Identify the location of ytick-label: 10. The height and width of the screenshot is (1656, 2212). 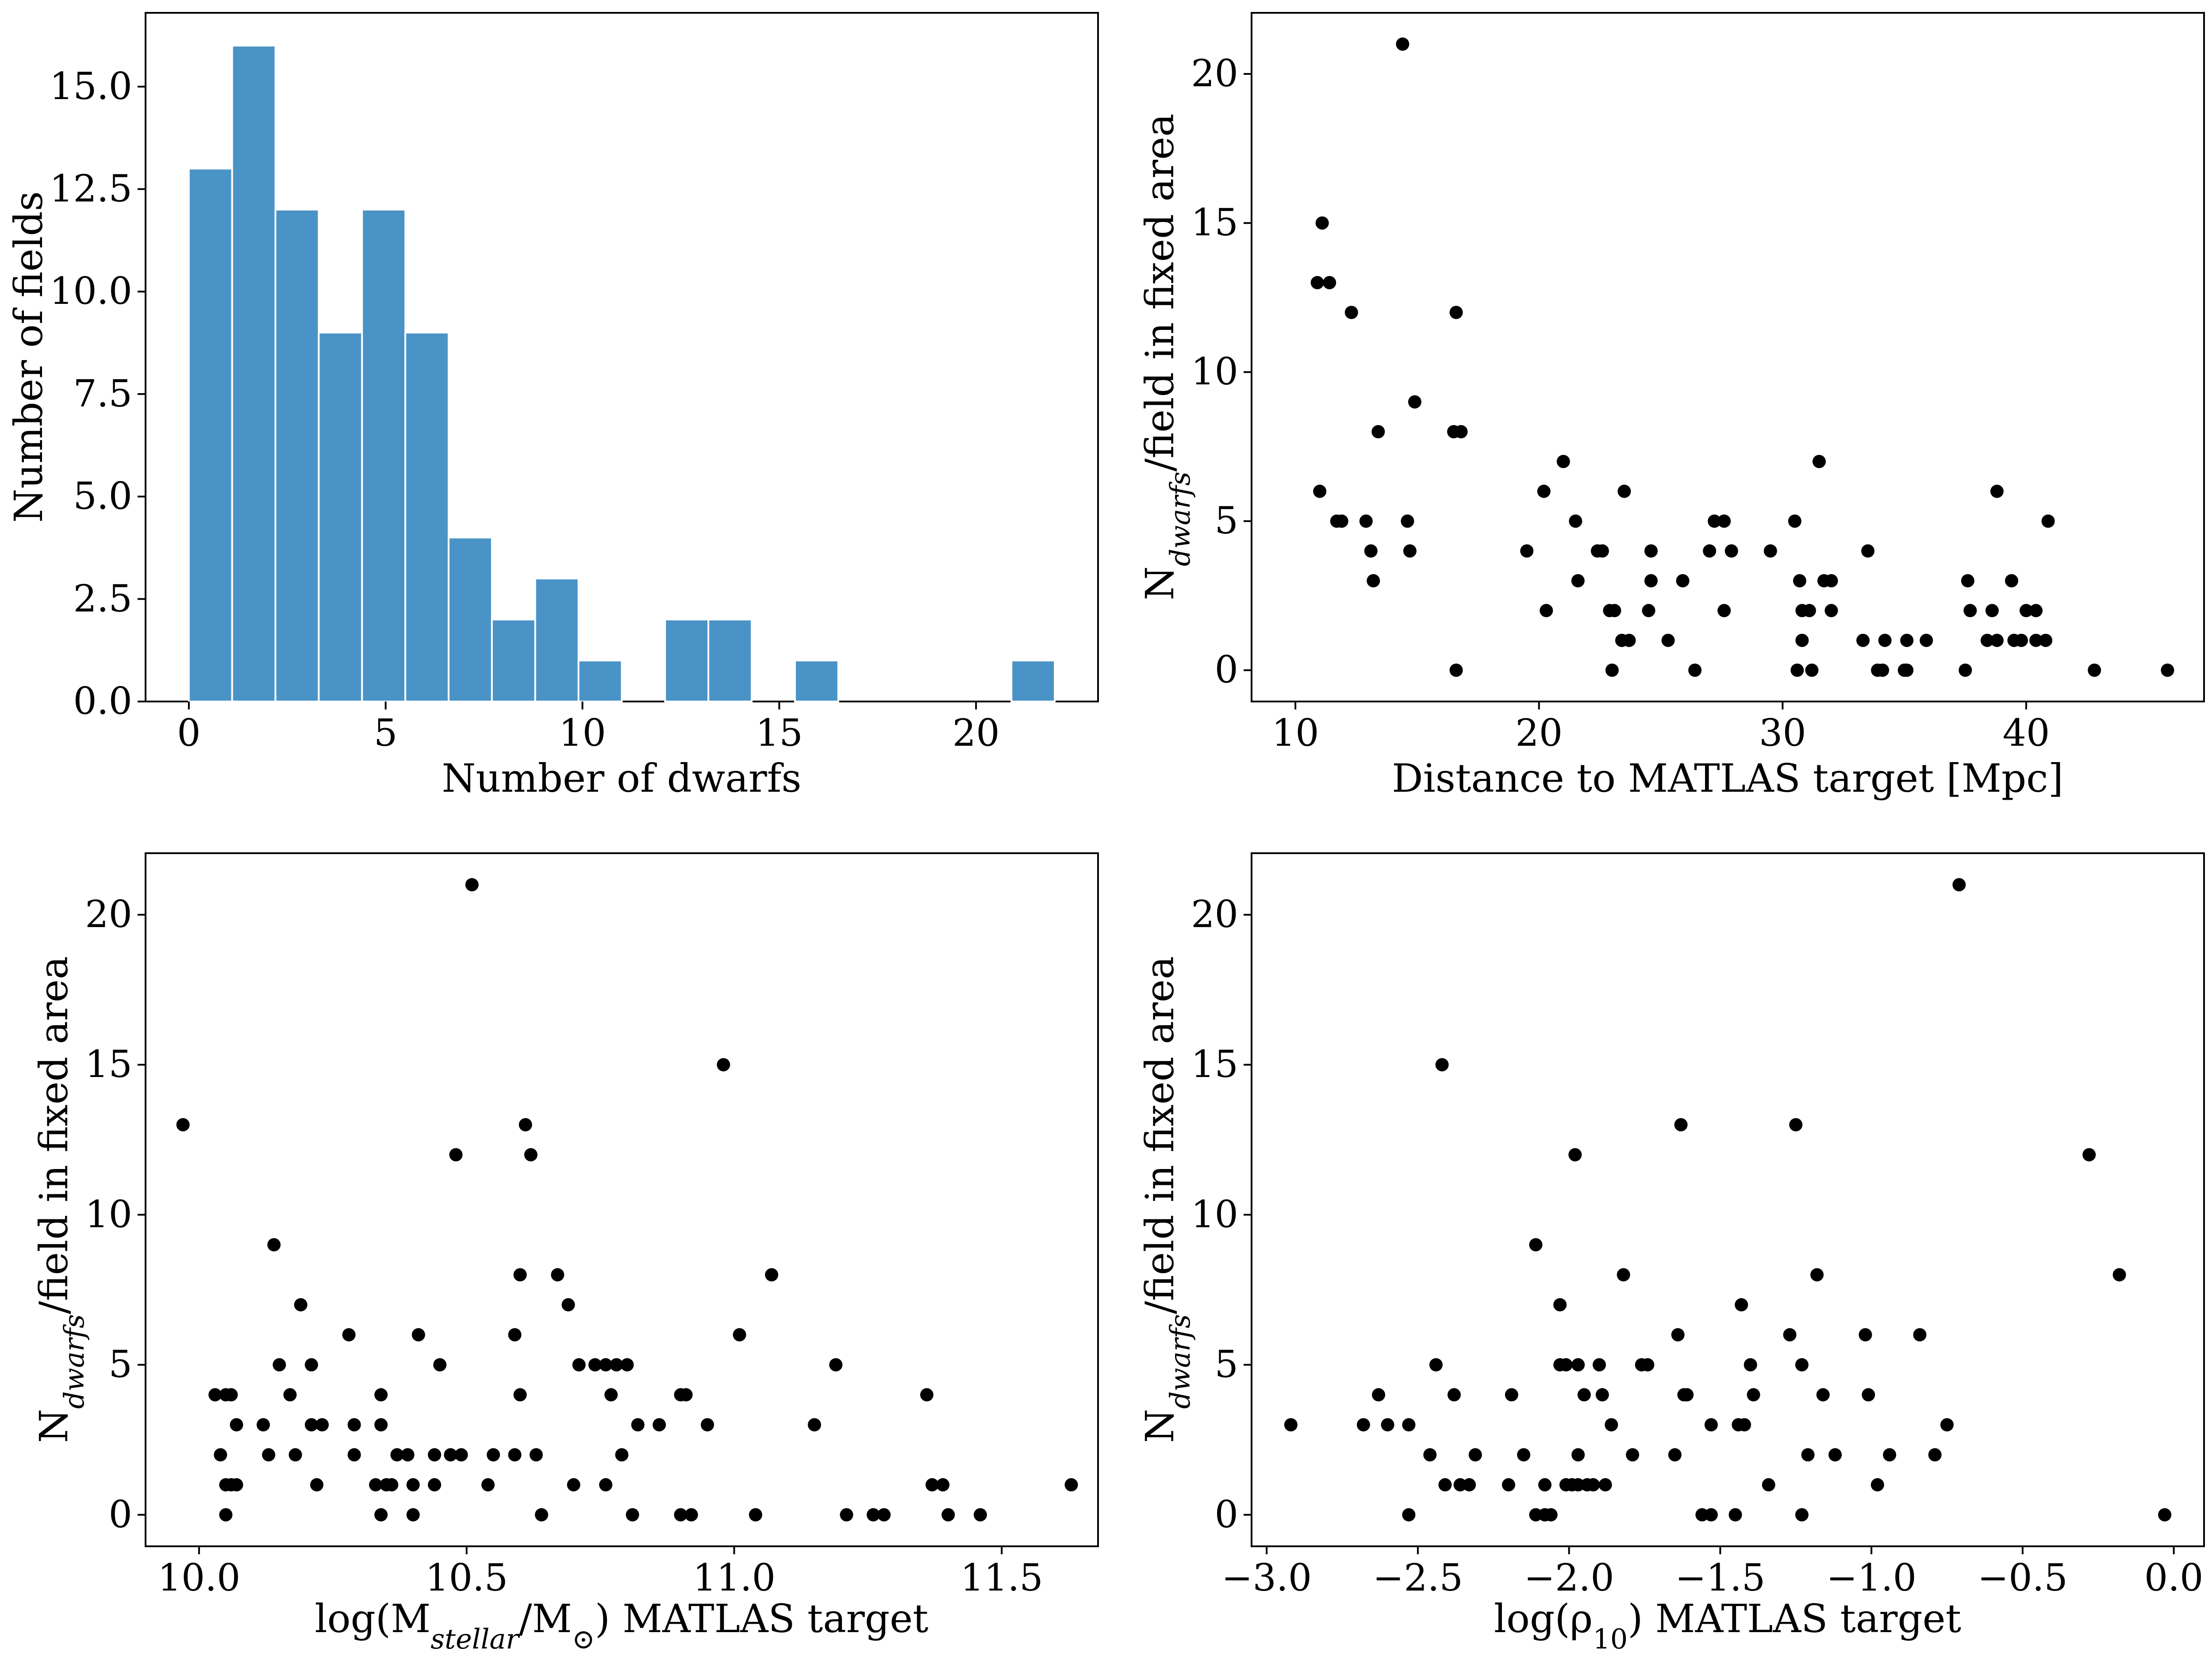
(1214, 1214).